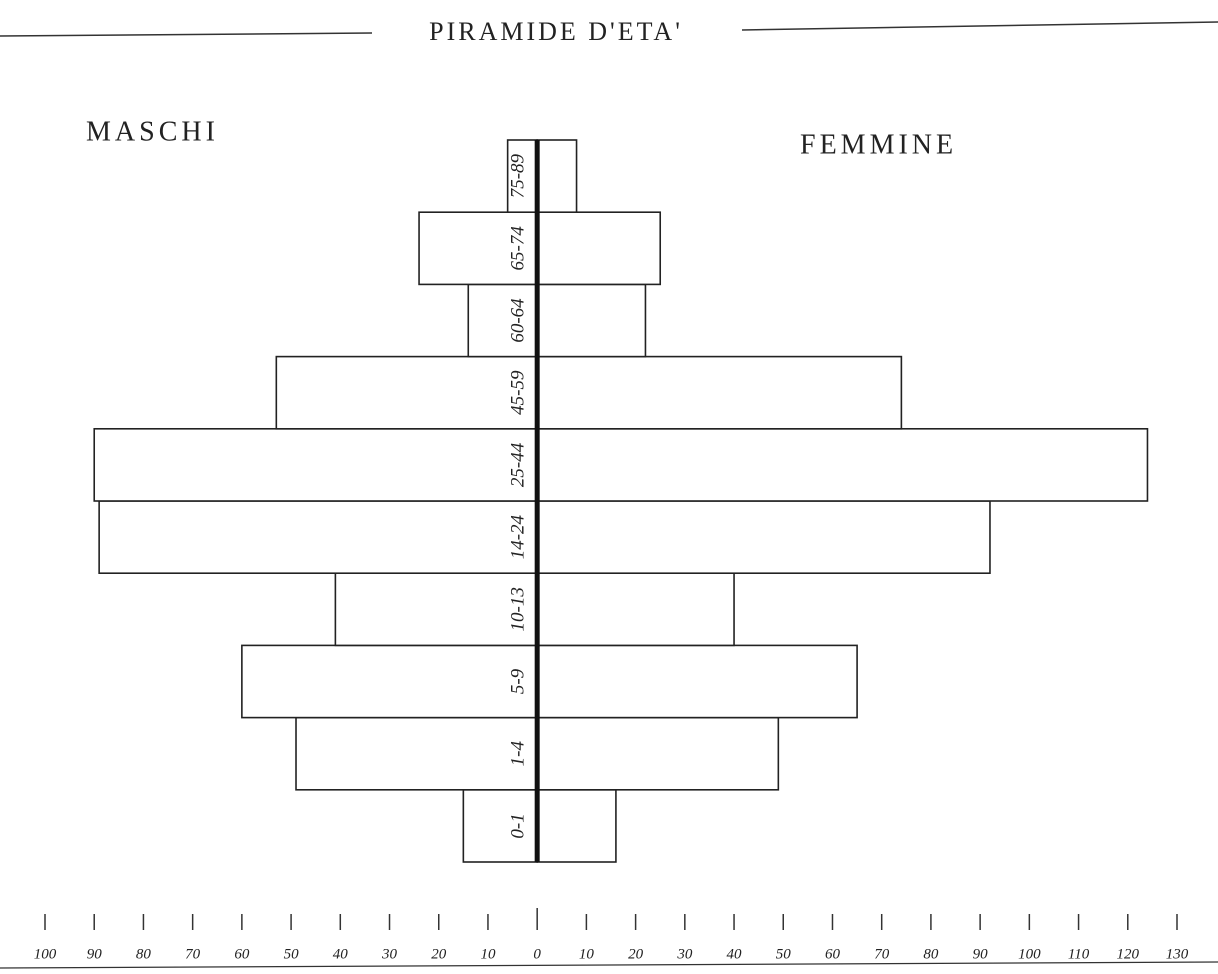 The width and height of the screenshot is (1218, 974). What do you see at coordinates (518, 754) in the screenshot?
I see `category-label: 1-4` at bounding box center [518, 754].